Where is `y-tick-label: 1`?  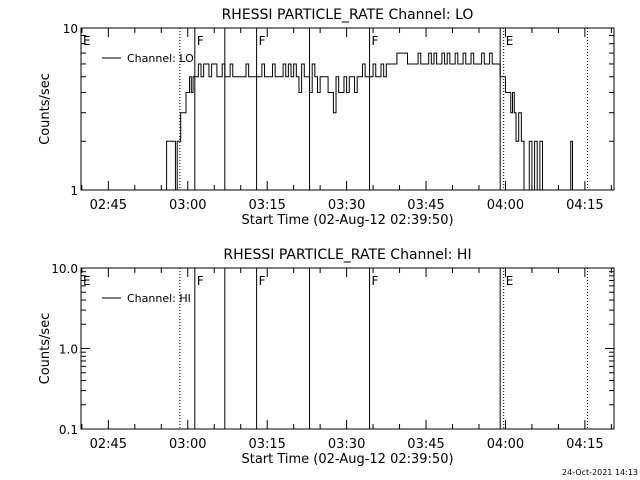 y-tick-label: 1 is located at coordinates (74, 191).